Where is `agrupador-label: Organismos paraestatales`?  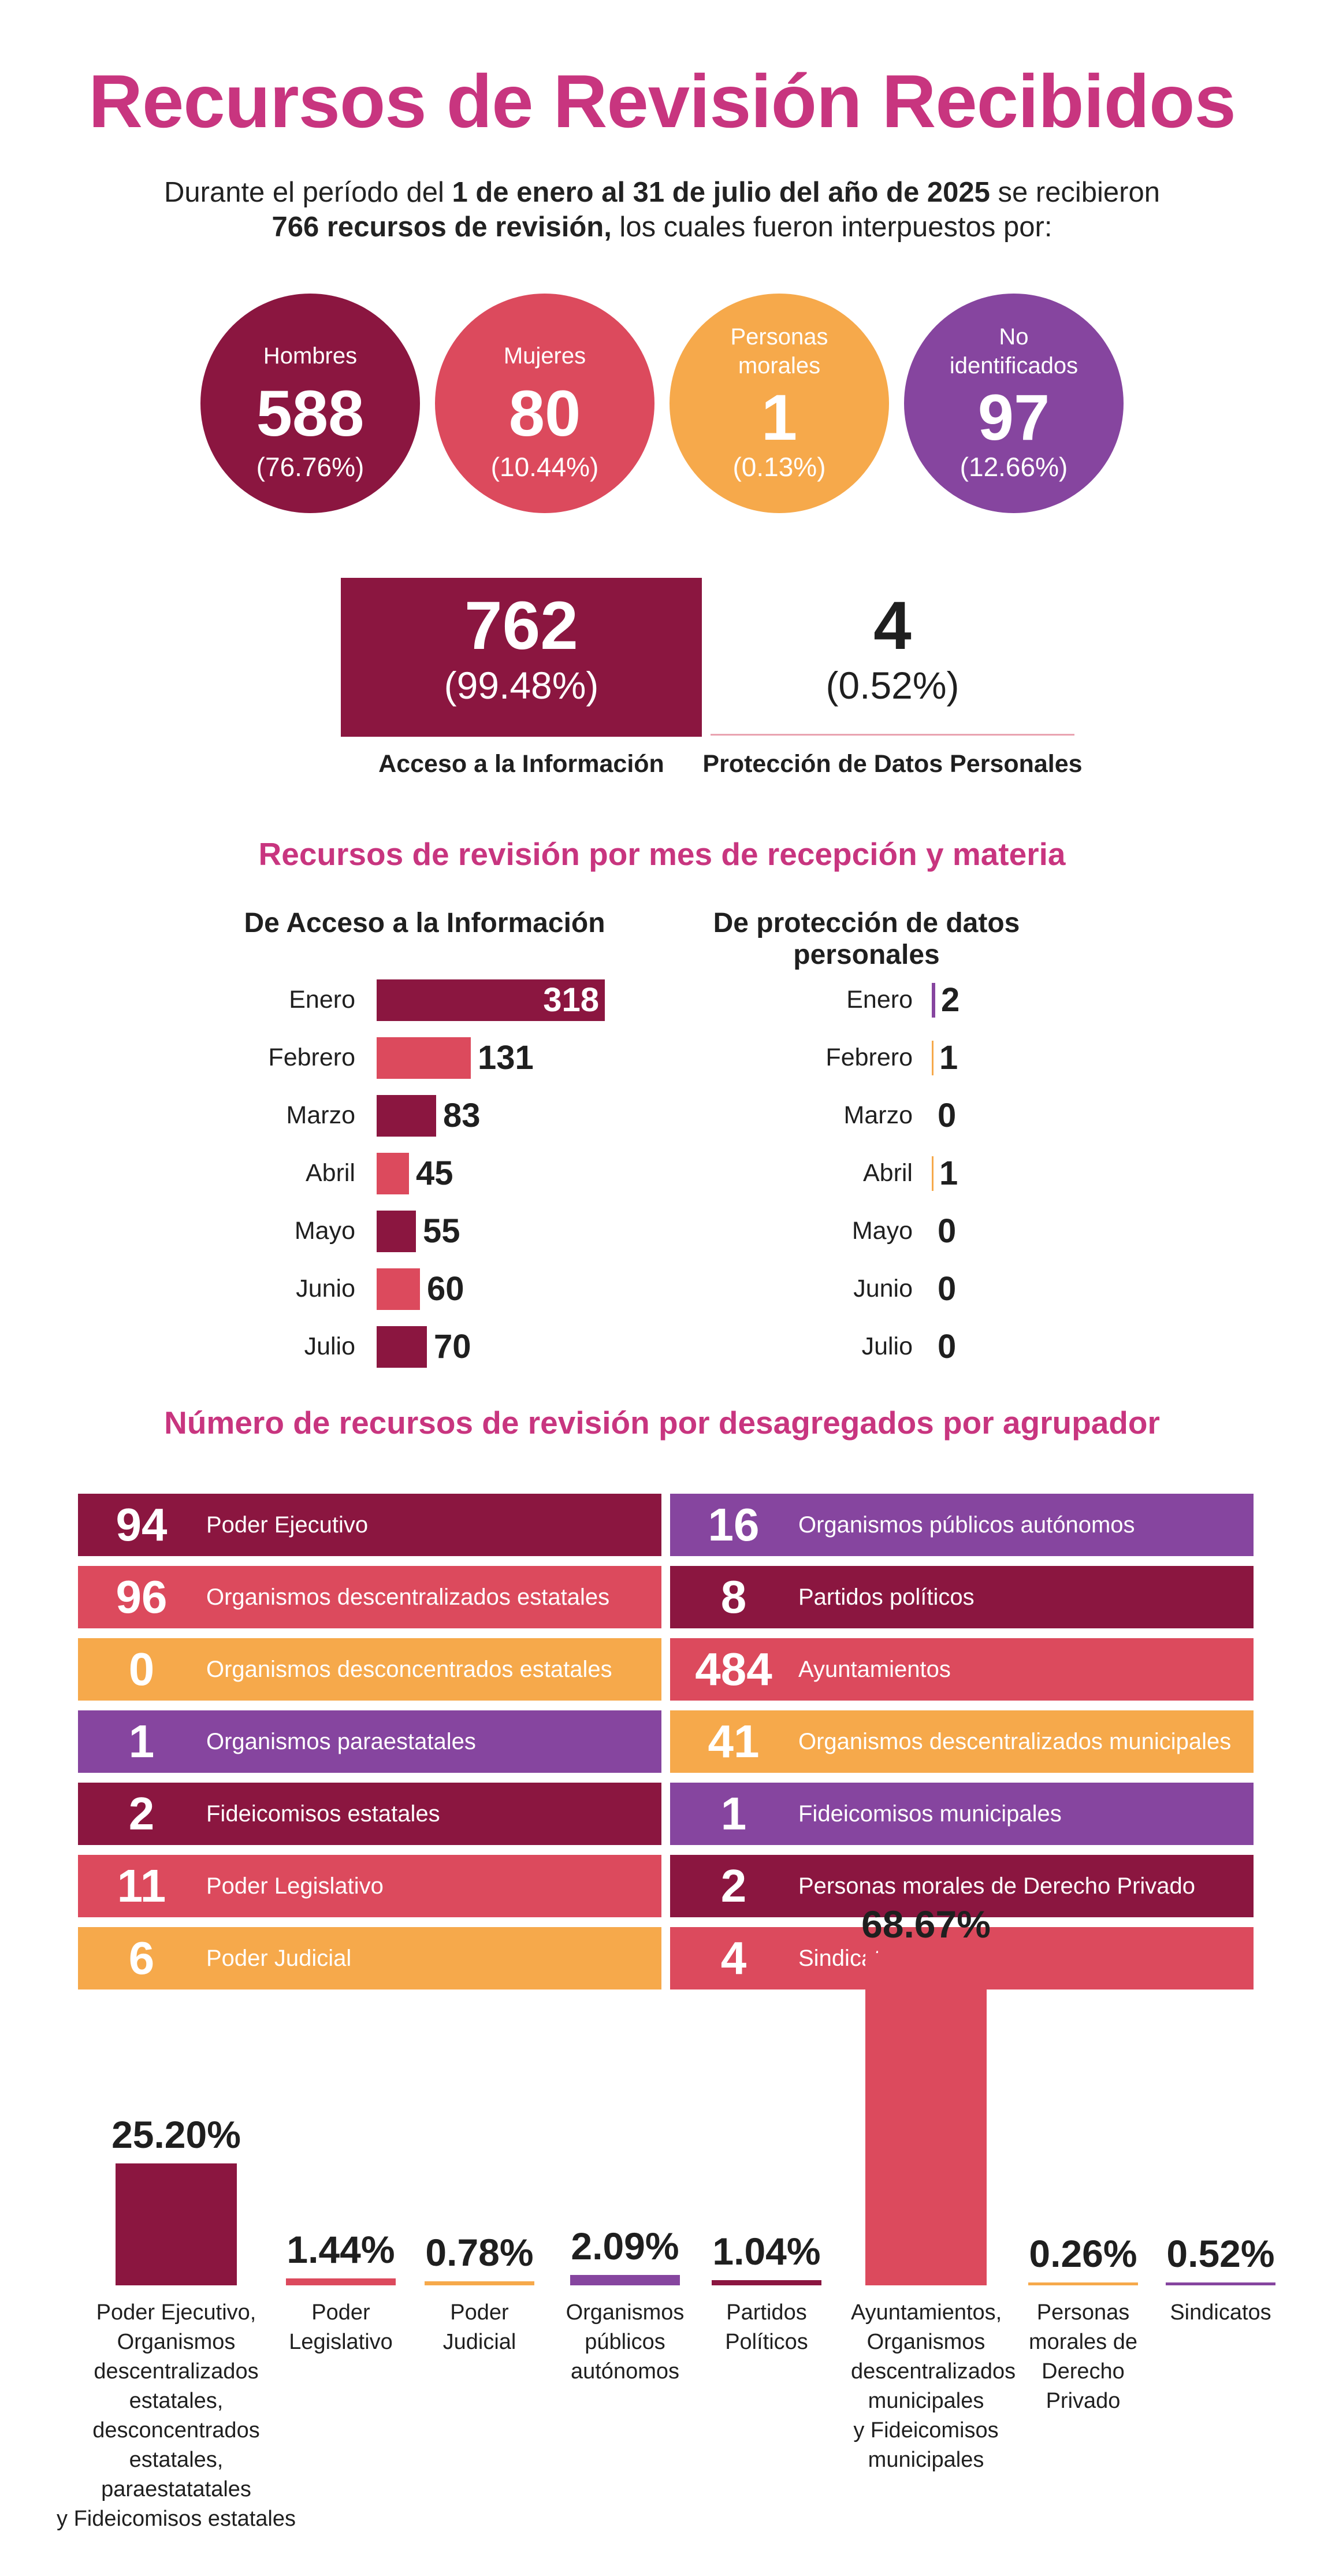 agrupador-label: Organismos paraestatales is located at coordinates (341, 1742).